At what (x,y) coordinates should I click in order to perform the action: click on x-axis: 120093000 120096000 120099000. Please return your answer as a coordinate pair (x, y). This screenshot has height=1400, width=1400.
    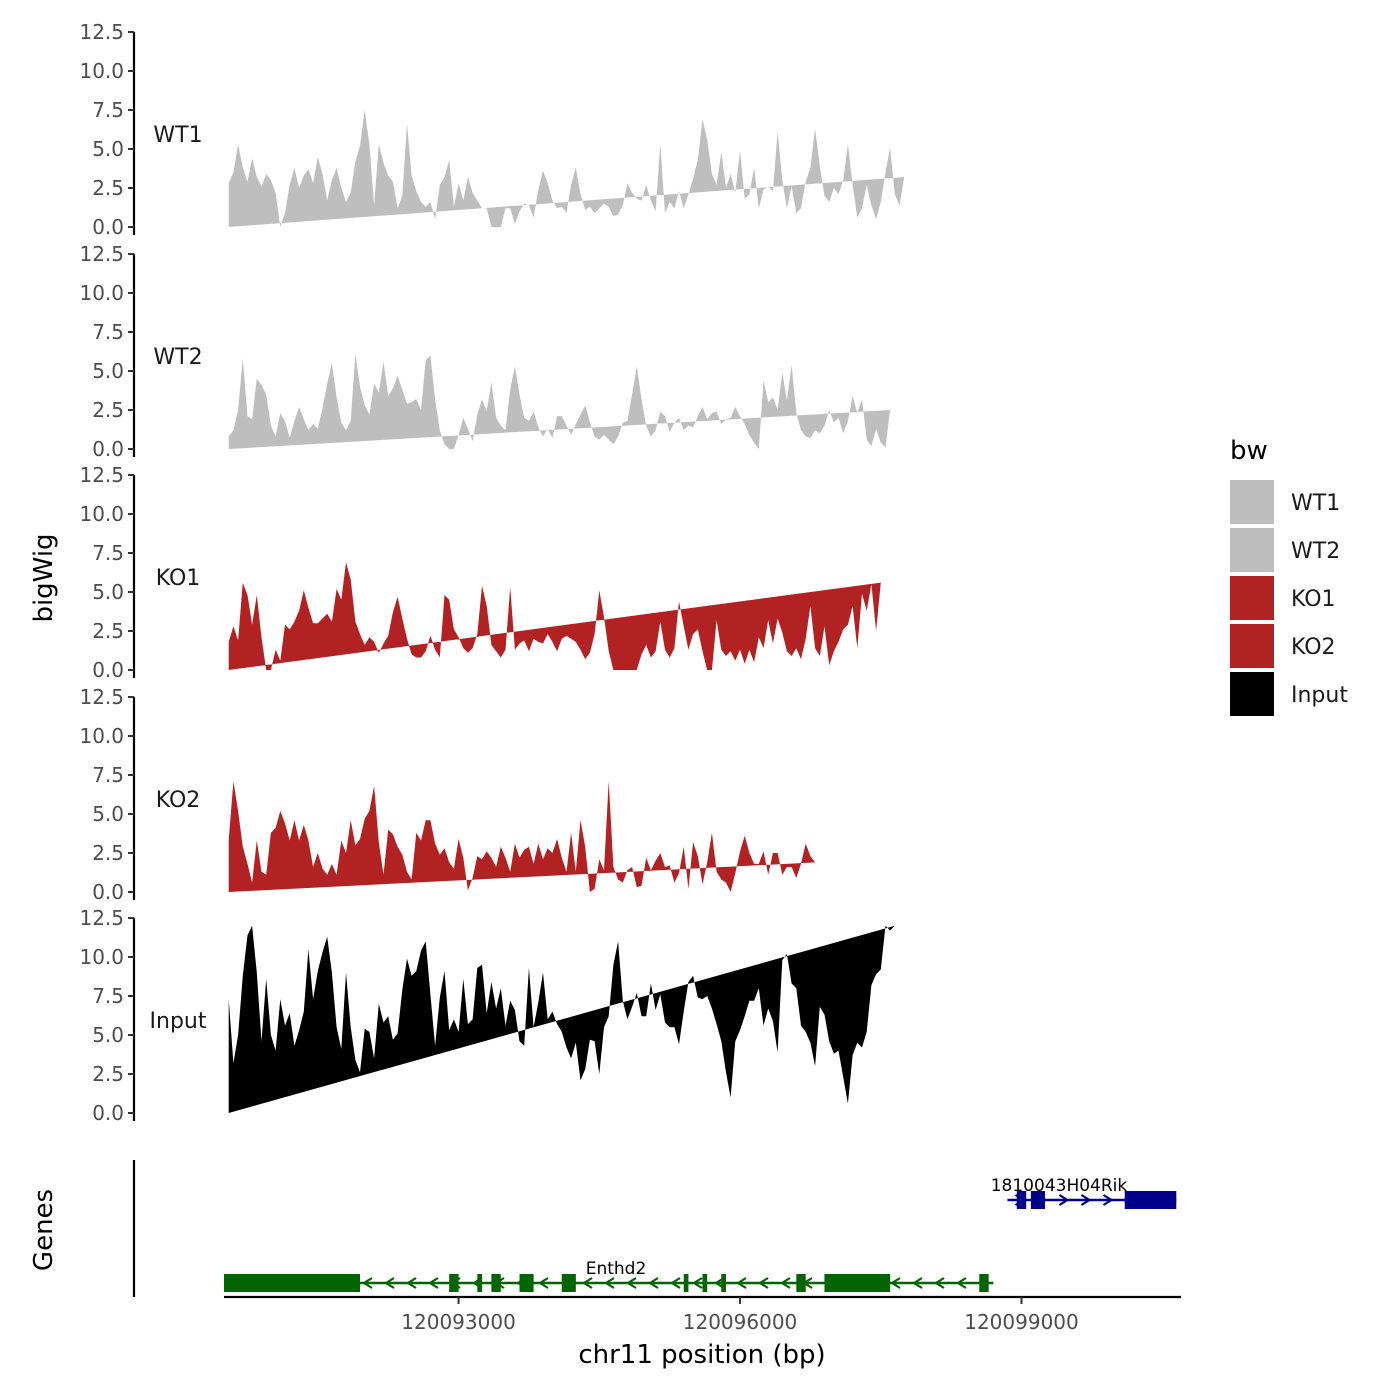
    Looking at the image, I should click on (702, 1314).